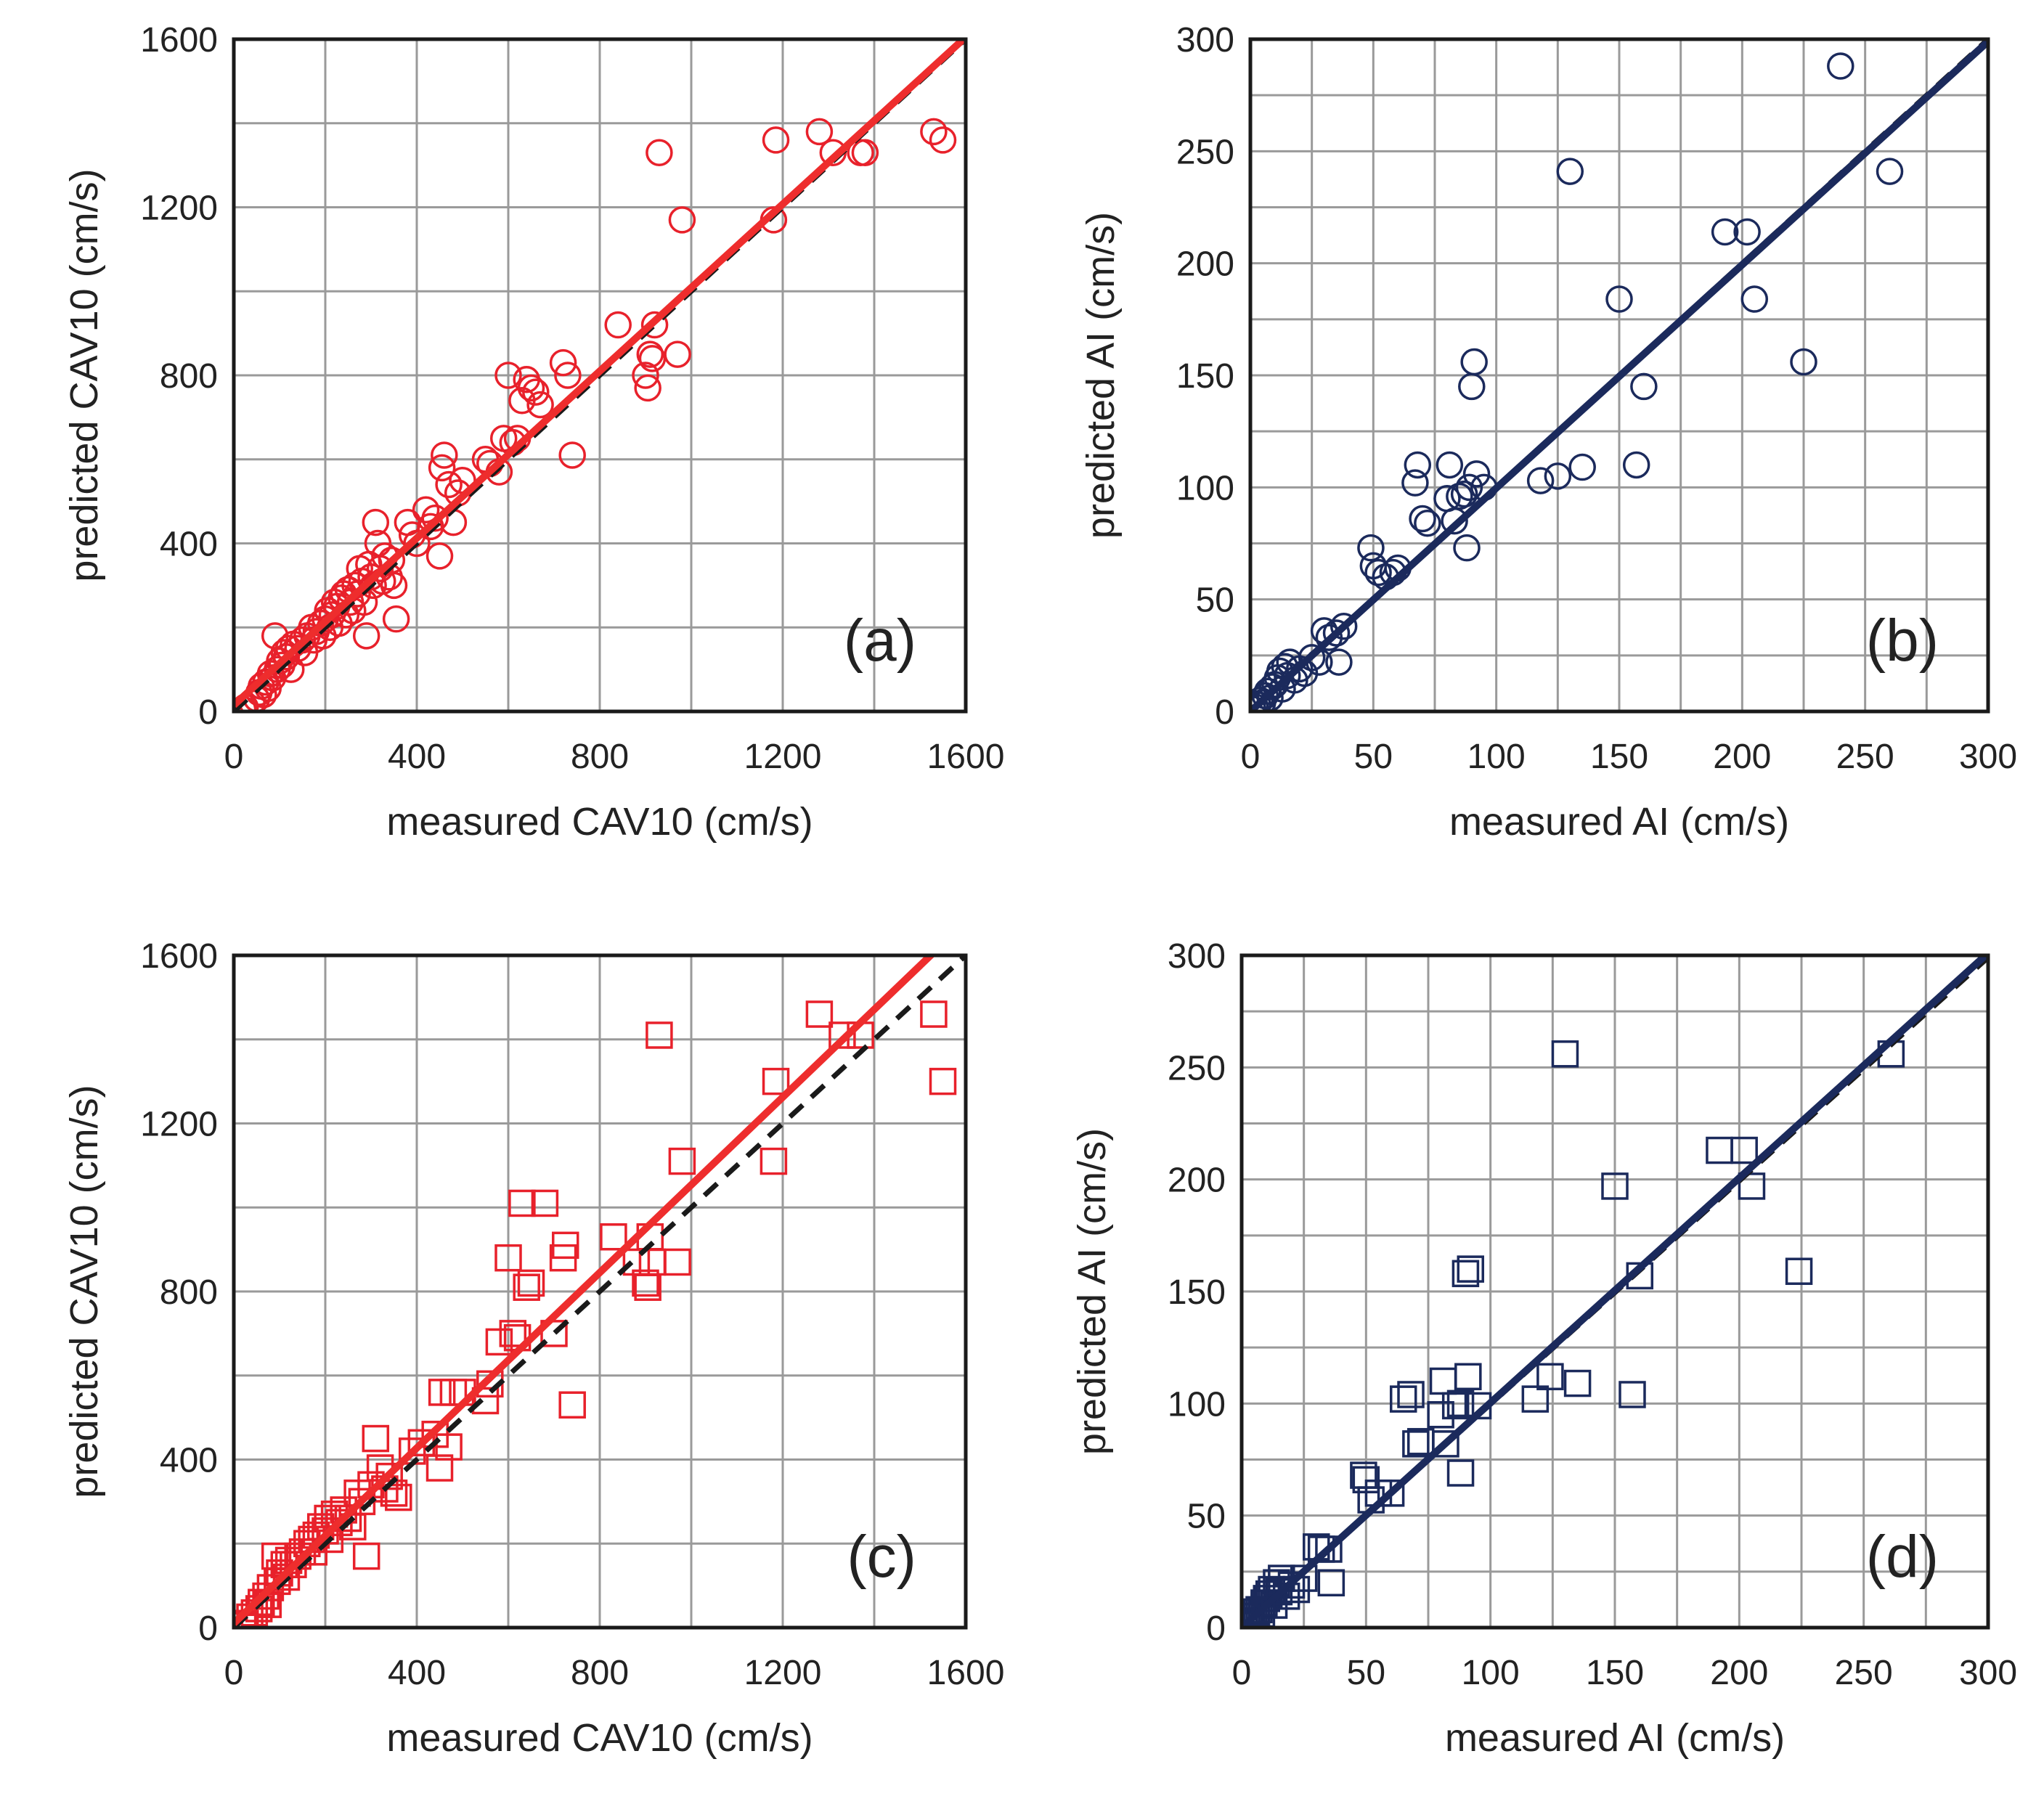 The height and width of the screenshot is (1812, 2044). I want to click on x-tick-label: 400, so click(417, 1673).